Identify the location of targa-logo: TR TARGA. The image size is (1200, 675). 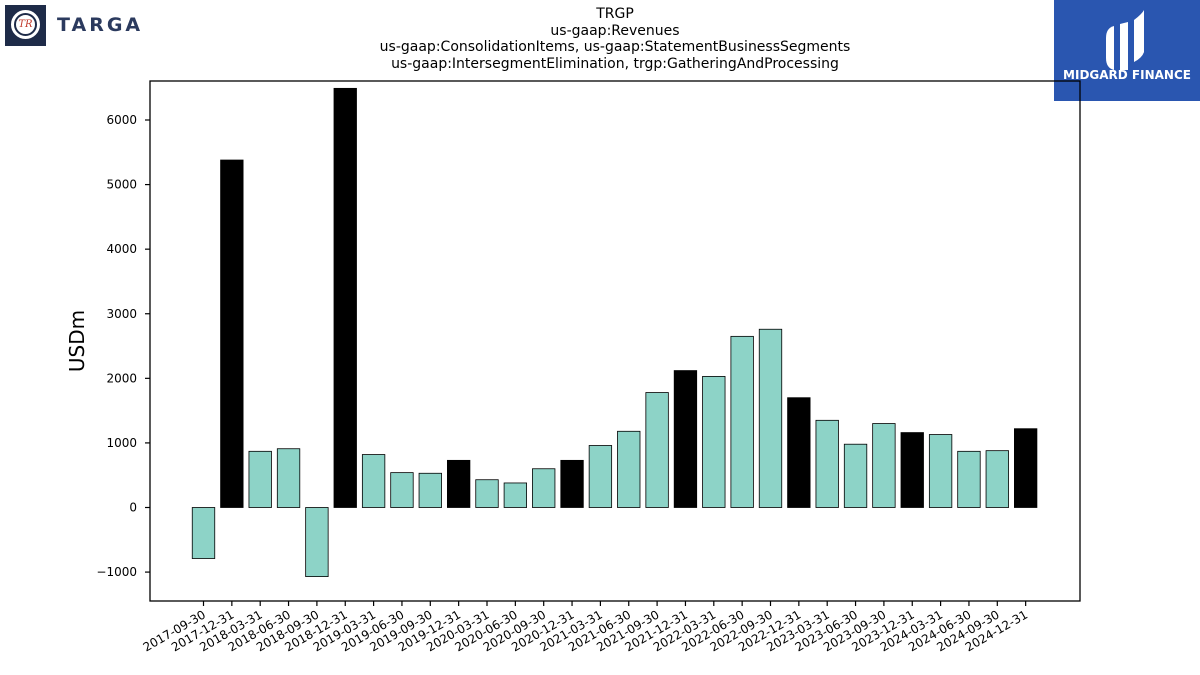
(85, 26).